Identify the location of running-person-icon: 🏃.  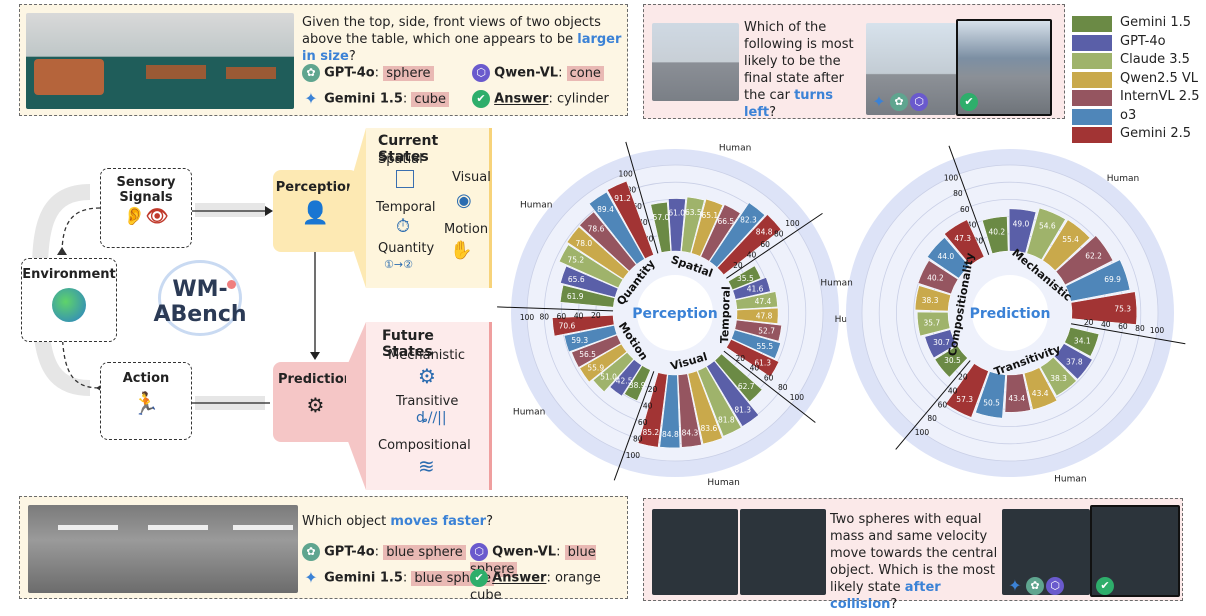
(146, 404).